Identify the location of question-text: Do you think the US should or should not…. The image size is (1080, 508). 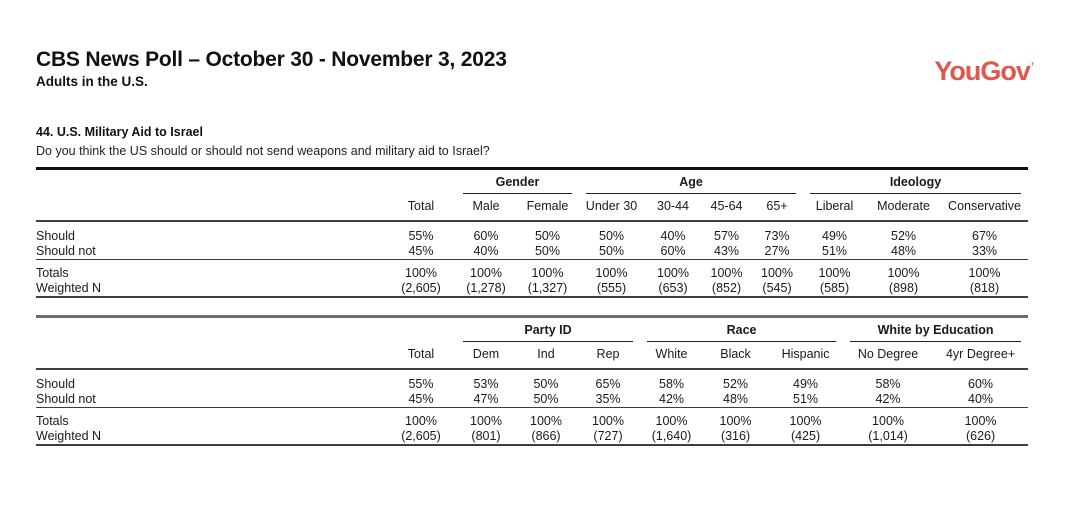
(263, 151).